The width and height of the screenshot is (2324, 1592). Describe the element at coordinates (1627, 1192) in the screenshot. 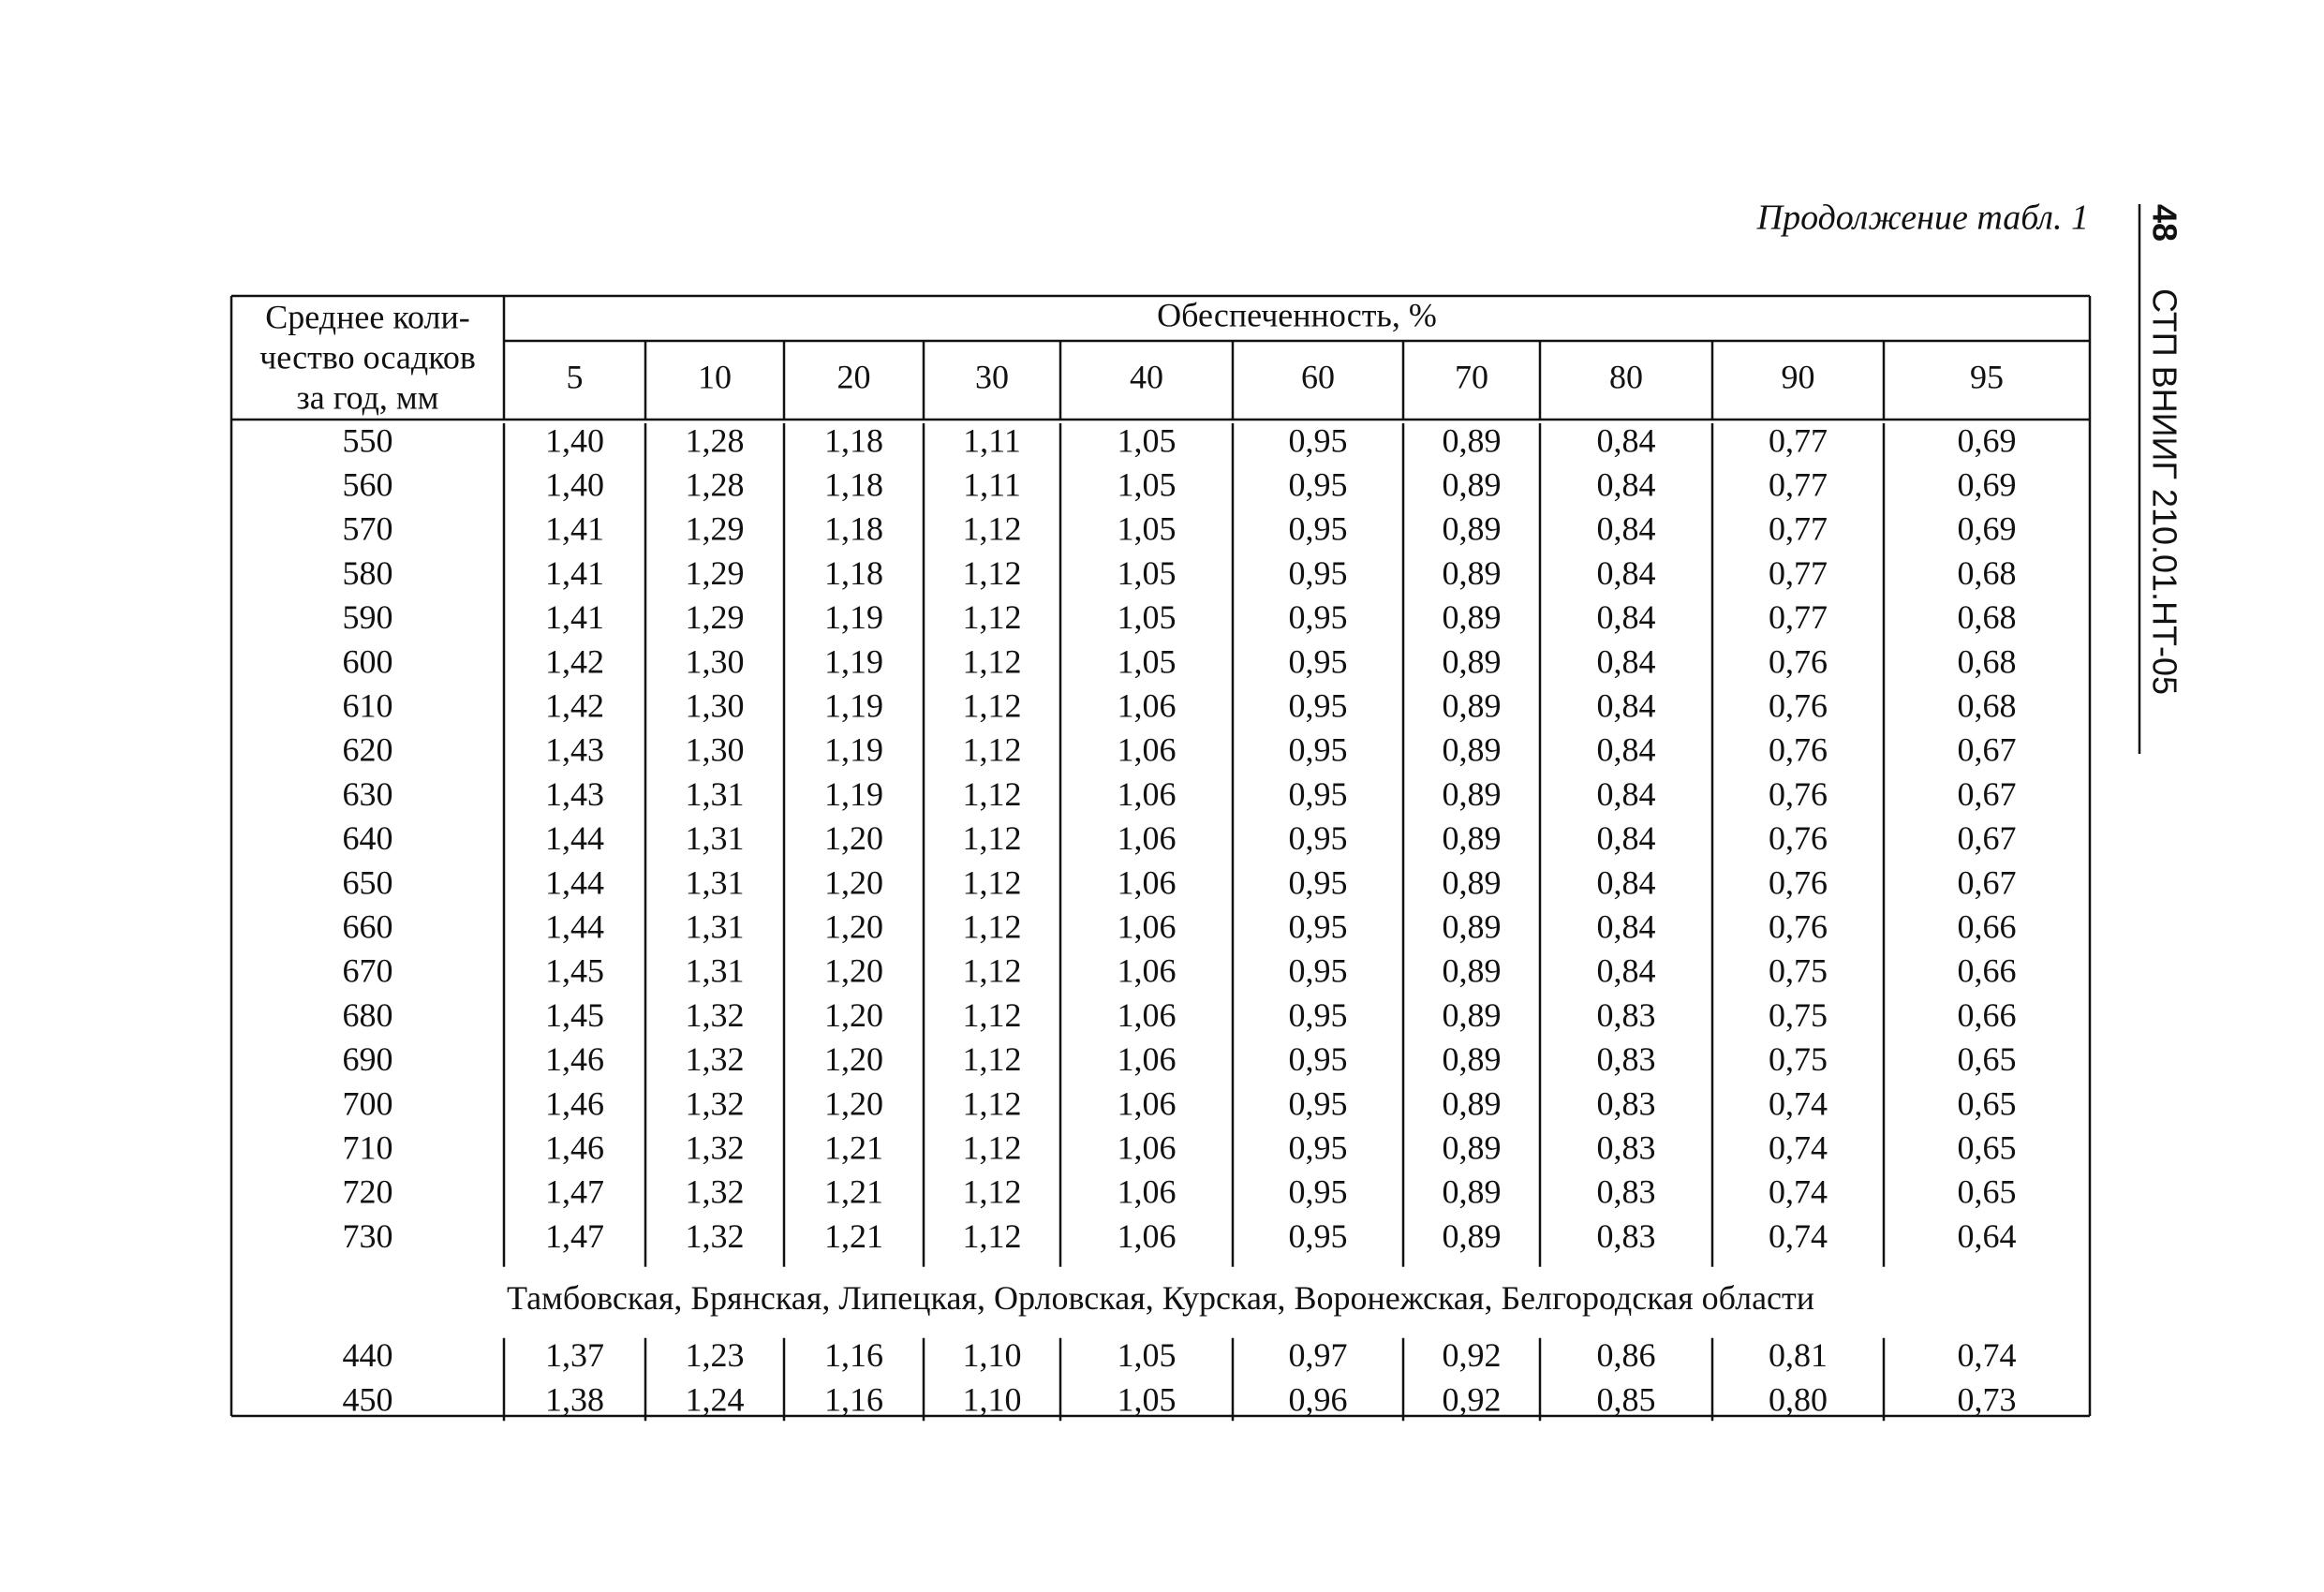

I see `cell: 0,83` at that location.